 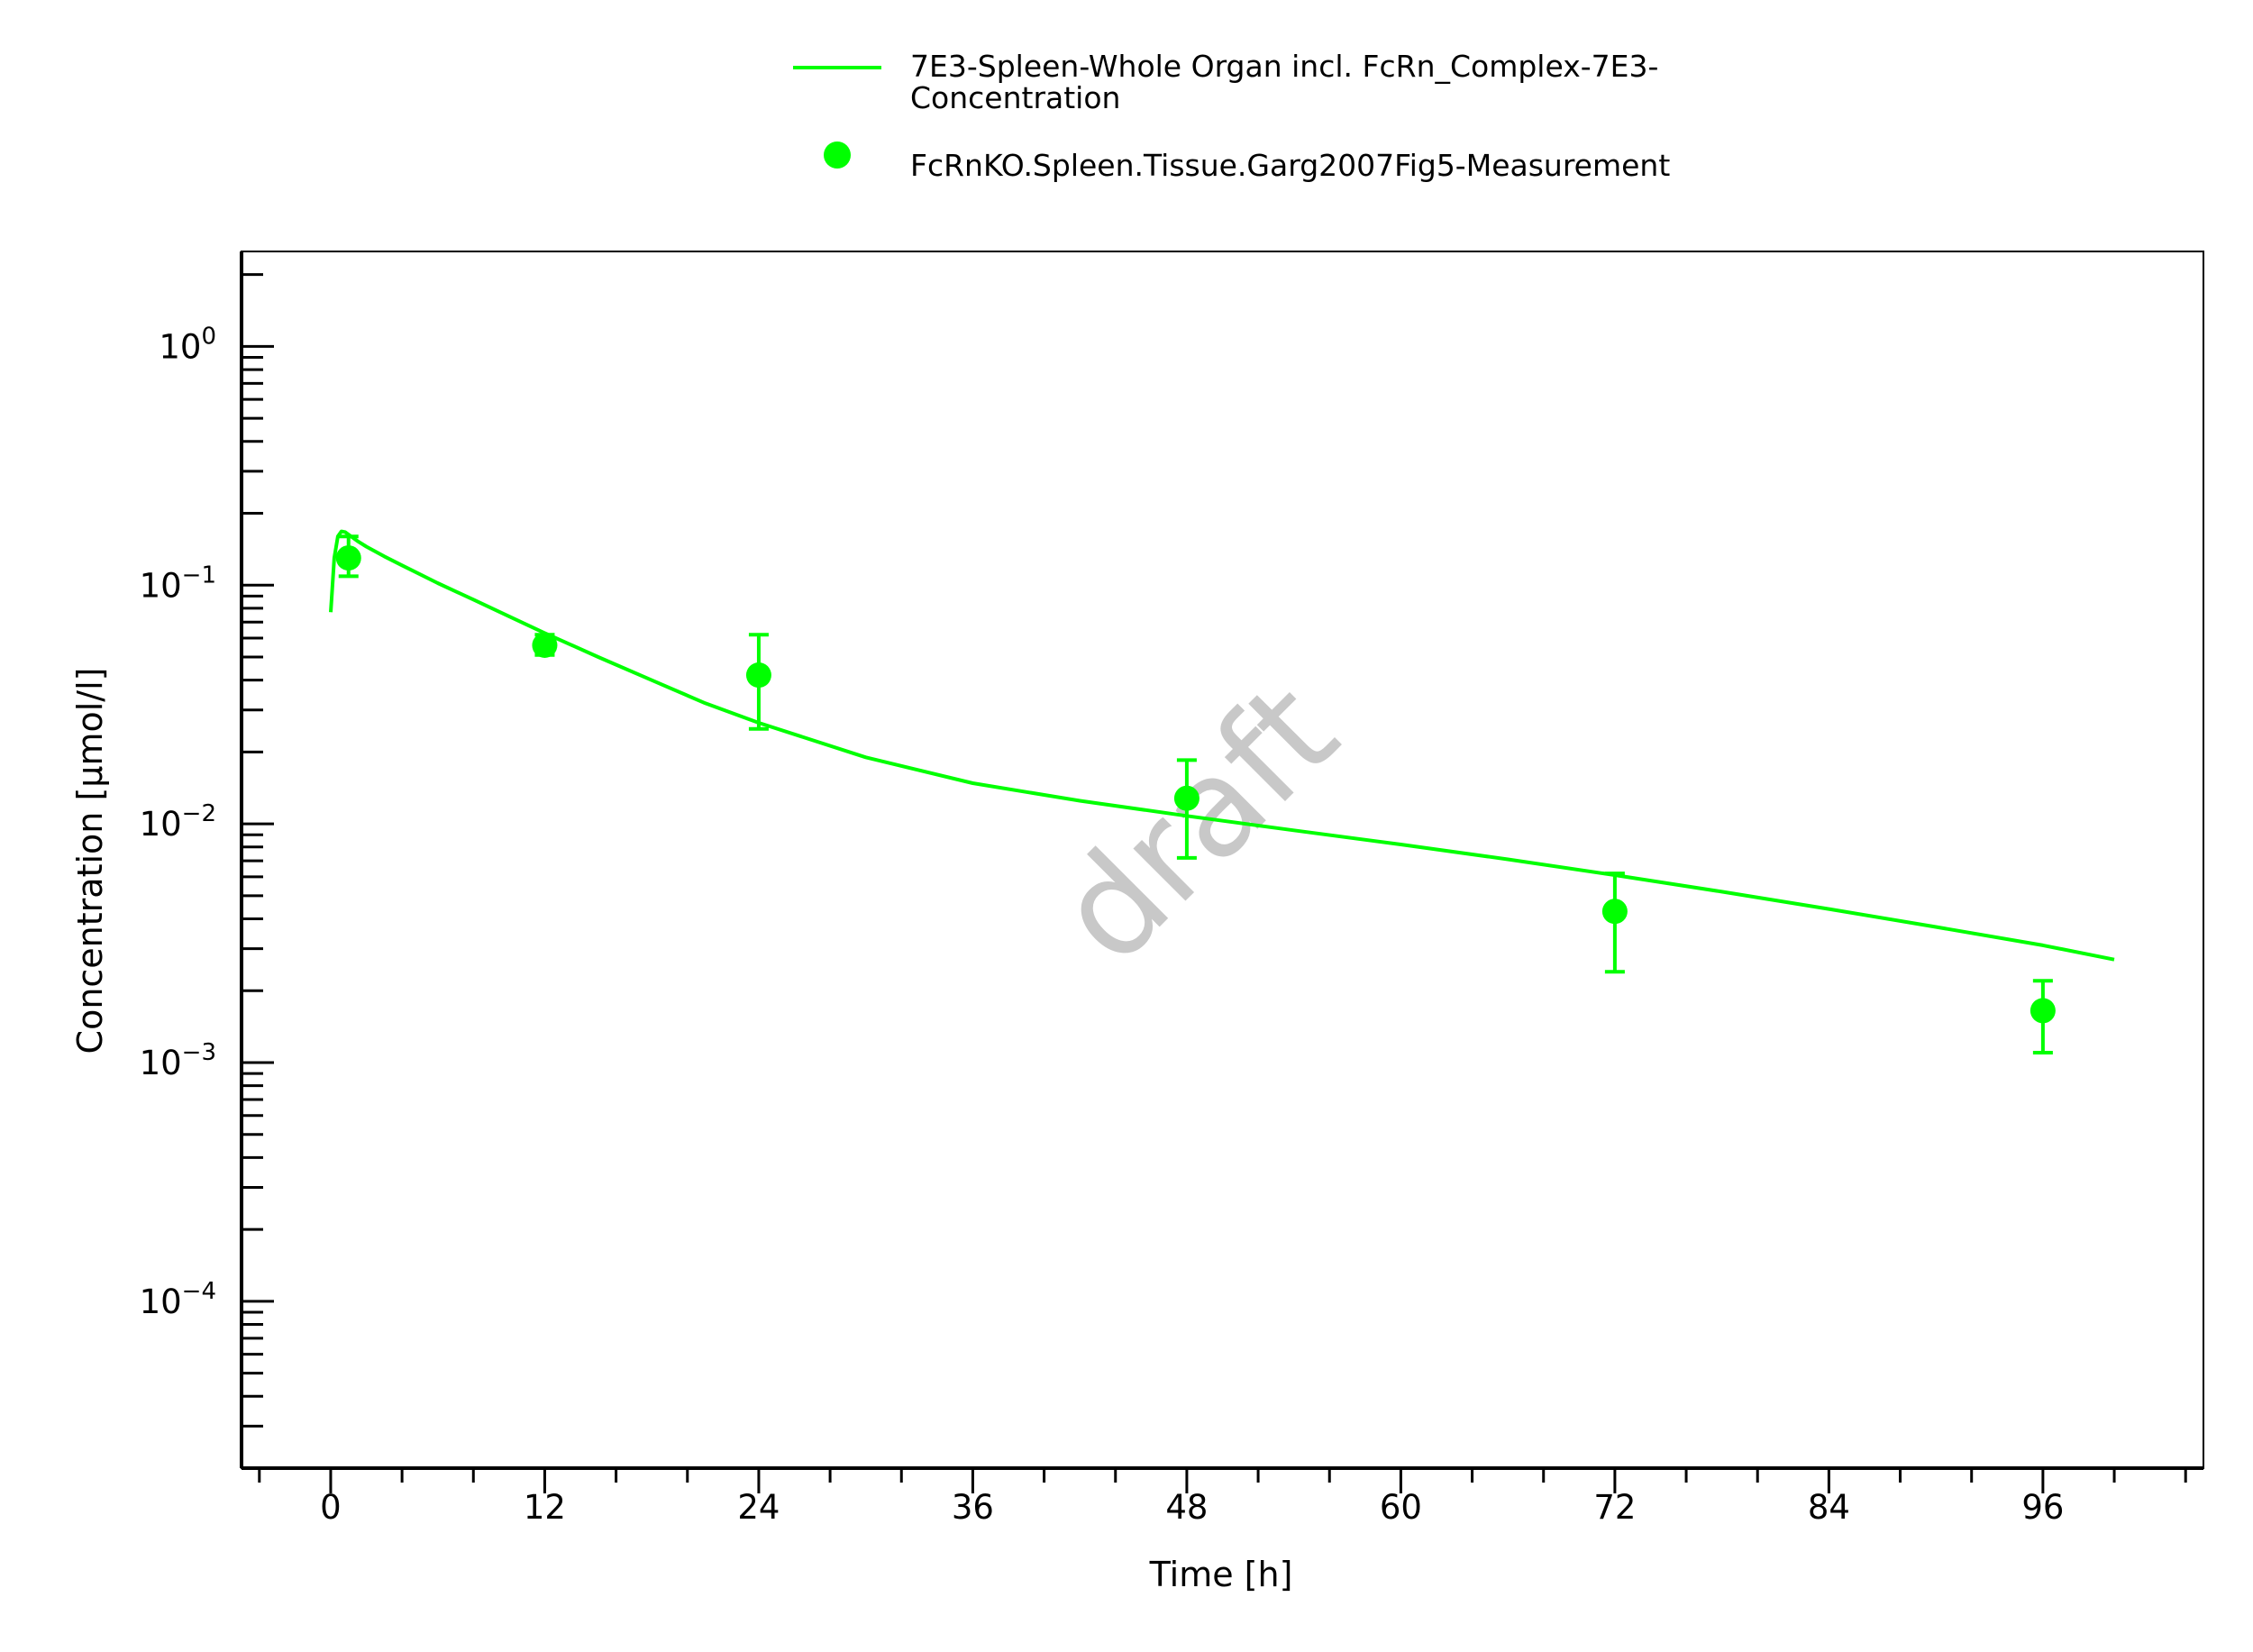 I want to click on x-tick-label: 0, so click(x=331, y=1508).